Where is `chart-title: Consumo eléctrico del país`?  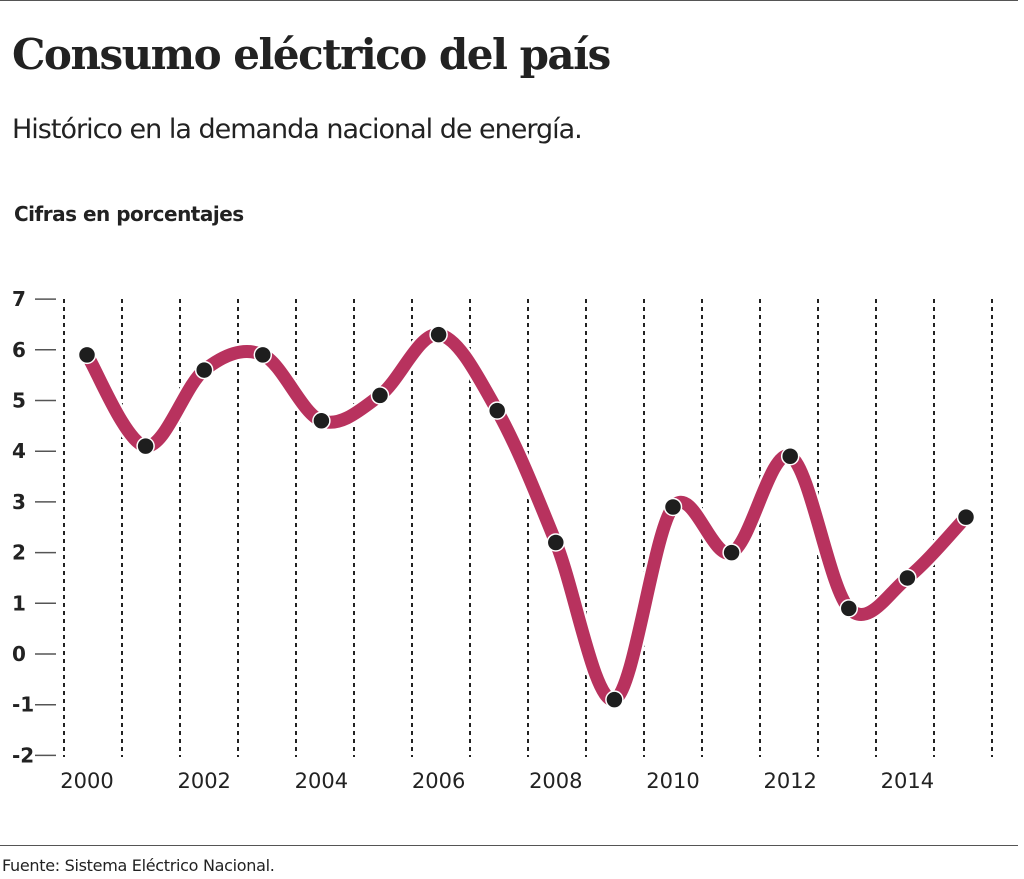
chart-title: Consumo eléctrico del país is located at coordinates (311, 54).